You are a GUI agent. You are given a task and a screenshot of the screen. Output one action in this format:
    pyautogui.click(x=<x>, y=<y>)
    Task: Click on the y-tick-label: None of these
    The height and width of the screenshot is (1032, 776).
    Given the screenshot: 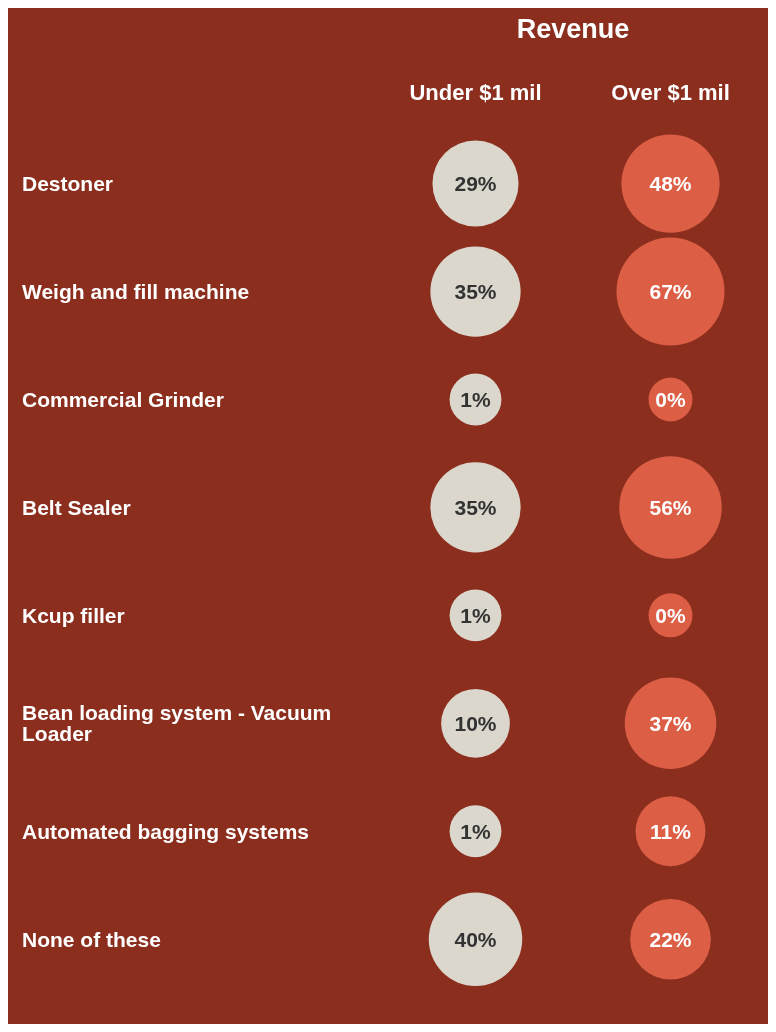 What is the action you would take?
    pyautogui.click(x=91, y=939)
    